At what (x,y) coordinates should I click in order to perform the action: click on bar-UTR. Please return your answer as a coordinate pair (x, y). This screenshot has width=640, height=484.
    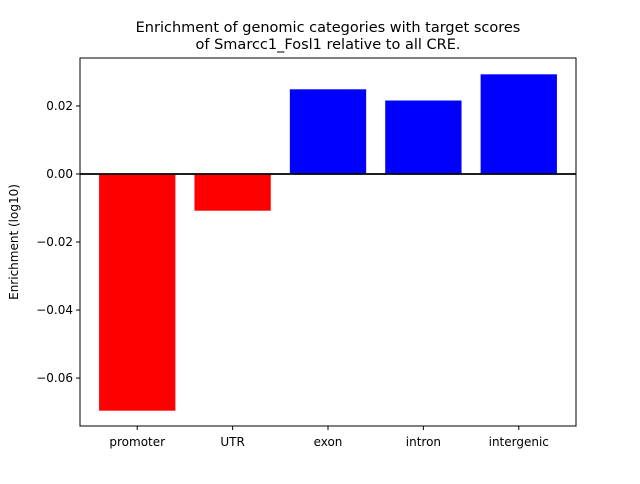
    Looking at the image, I should click on (232, 192).